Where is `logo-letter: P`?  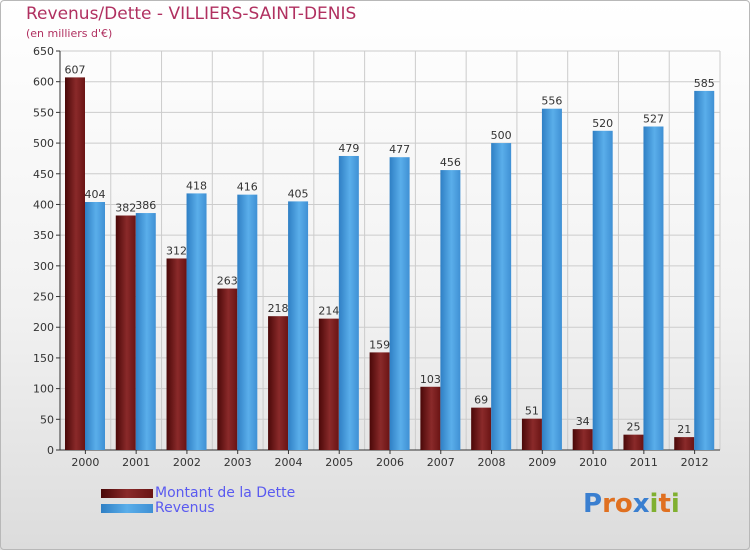 logo-letter: P is located at coordinates (593, 504).